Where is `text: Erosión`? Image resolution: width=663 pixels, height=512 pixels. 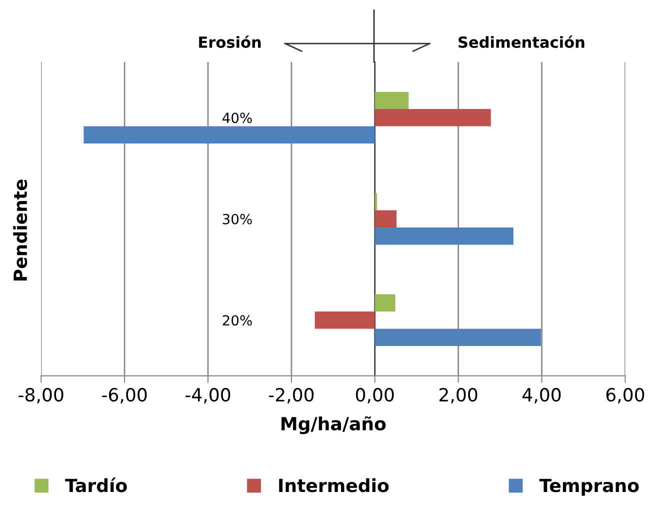
text: Erosión is located at coordinates (230, 42).